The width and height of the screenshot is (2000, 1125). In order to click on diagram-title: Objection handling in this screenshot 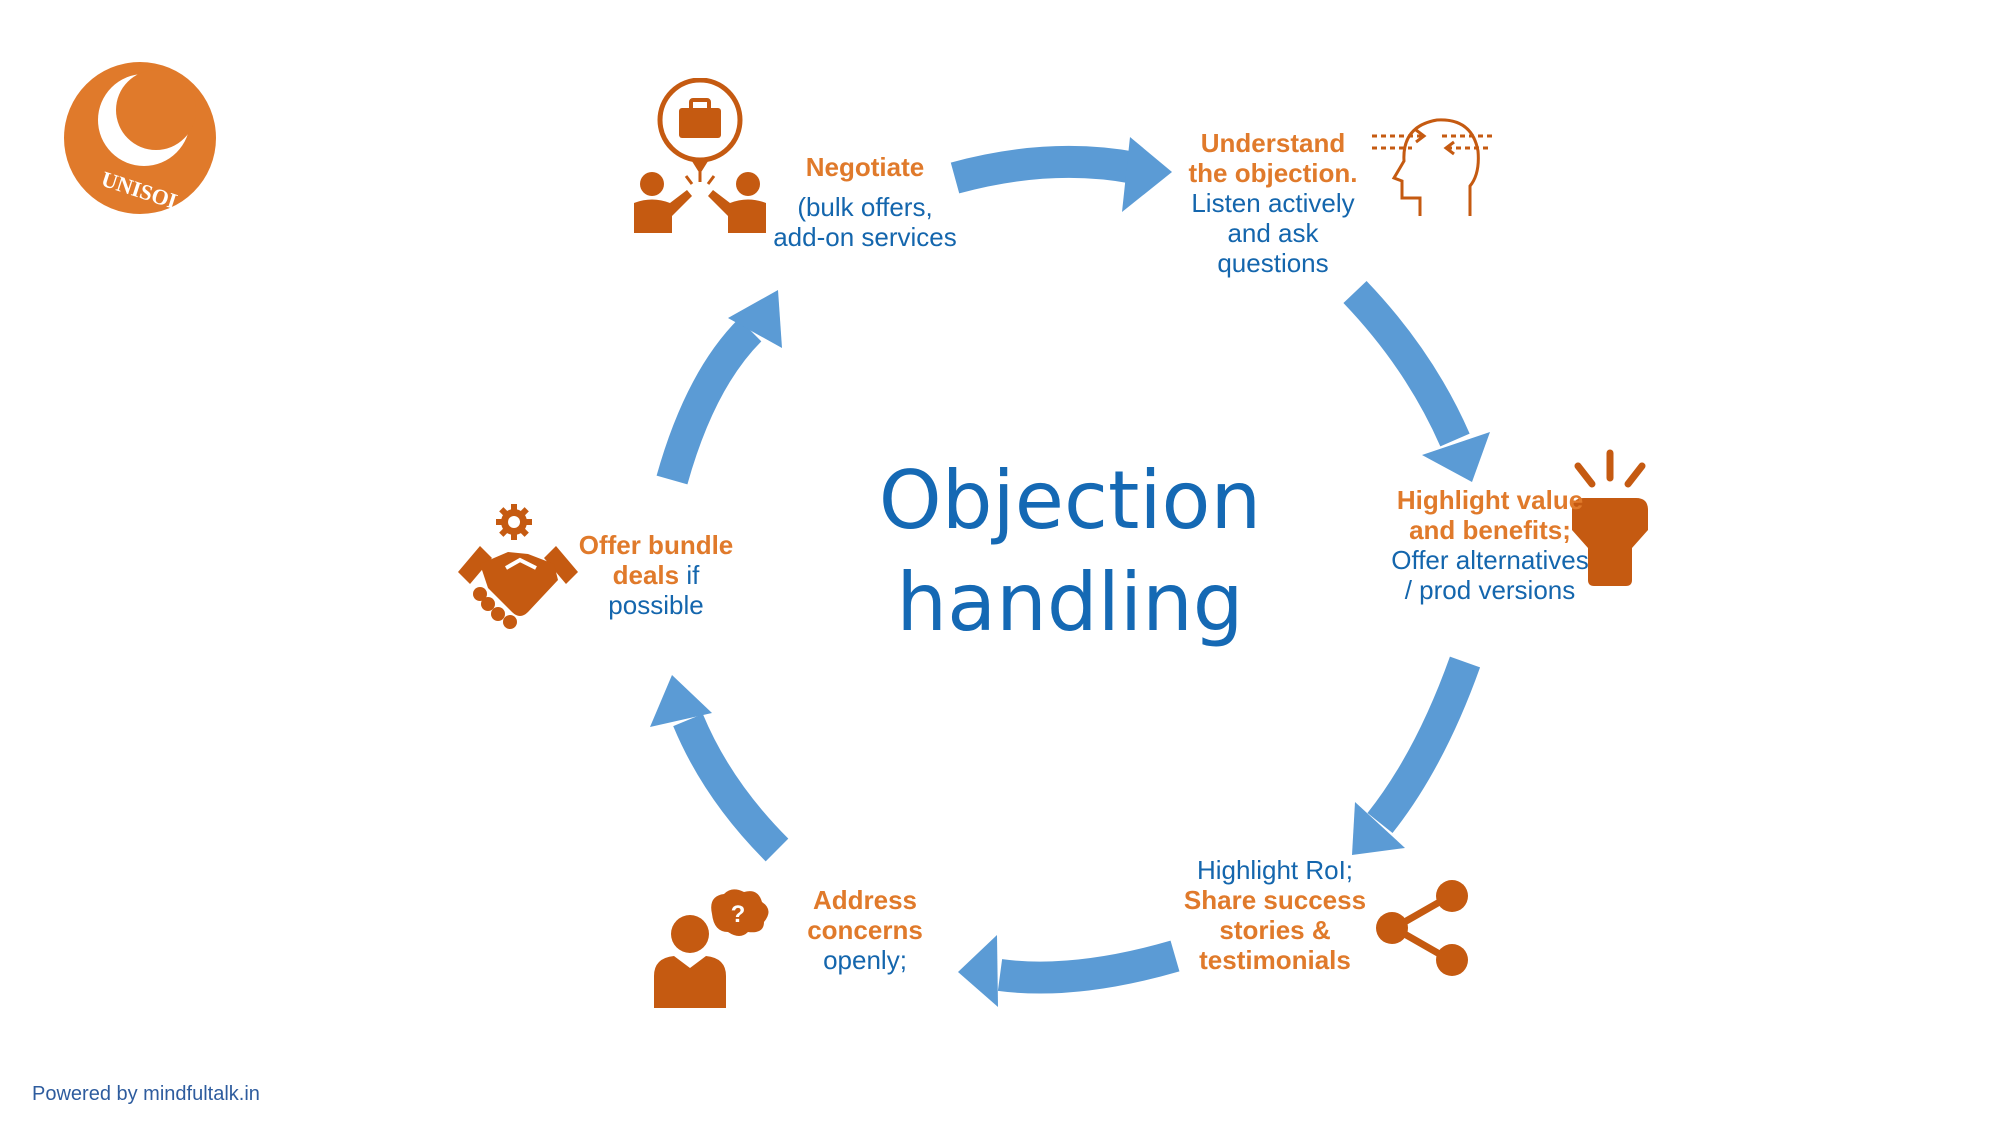, I will do `click(1070, 552)`.